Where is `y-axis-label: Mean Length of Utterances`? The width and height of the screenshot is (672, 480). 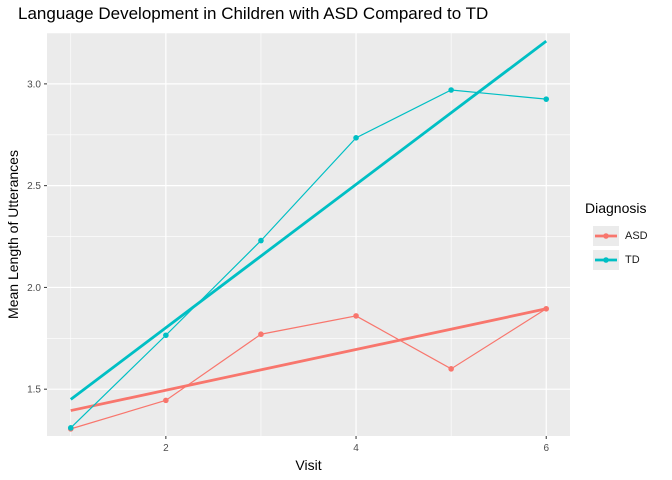
y-axis-label: Mean Length of Utterances is located at coordinates (13, 234).